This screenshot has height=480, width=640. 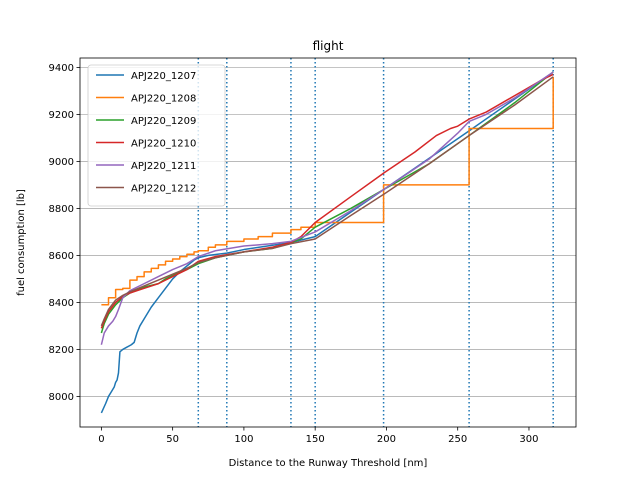 What do you see at coordinates (172, 439) in the screenshot?
I see `x-tick-label: 50` at bounding box center [172, 439].